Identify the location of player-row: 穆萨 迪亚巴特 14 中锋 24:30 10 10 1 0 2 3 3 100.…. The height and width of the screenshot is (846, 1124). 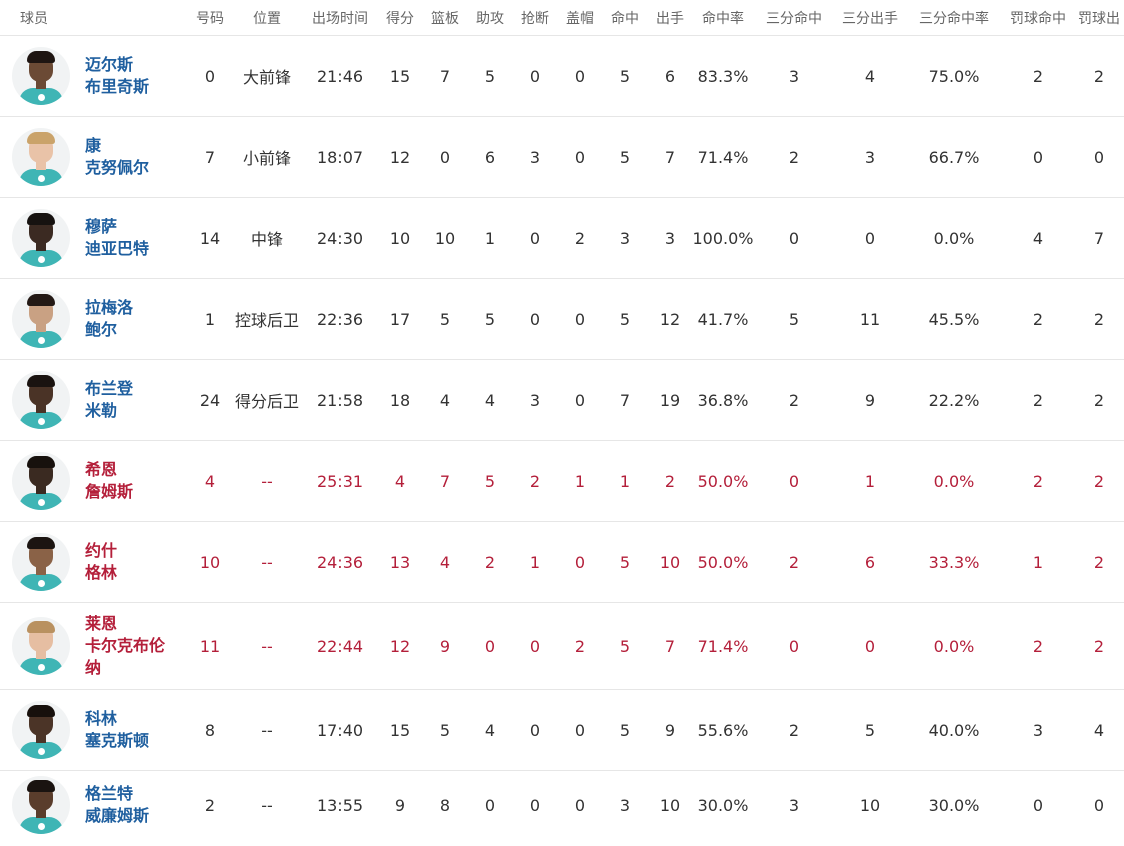
(562, 238).